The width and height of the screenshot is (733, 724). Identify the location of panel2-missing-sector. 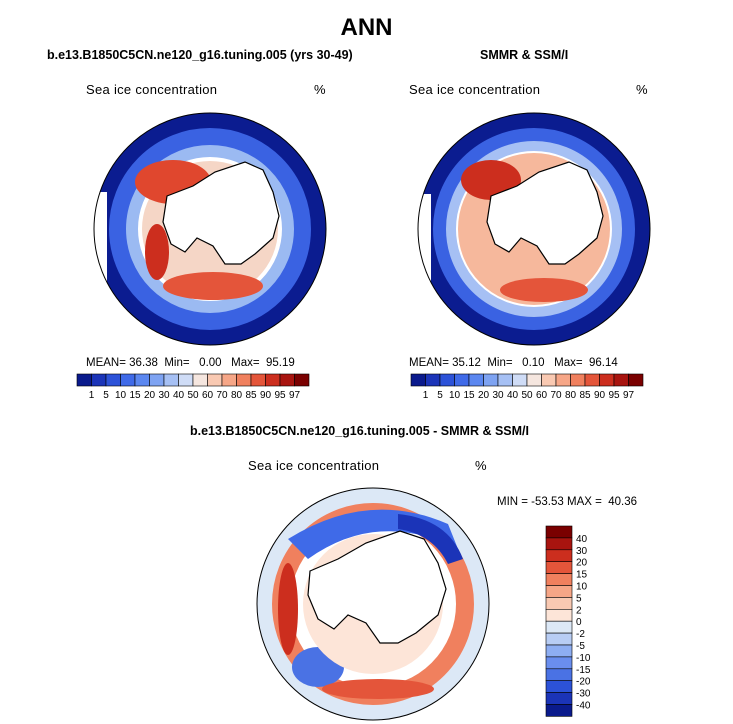
(424, 269).